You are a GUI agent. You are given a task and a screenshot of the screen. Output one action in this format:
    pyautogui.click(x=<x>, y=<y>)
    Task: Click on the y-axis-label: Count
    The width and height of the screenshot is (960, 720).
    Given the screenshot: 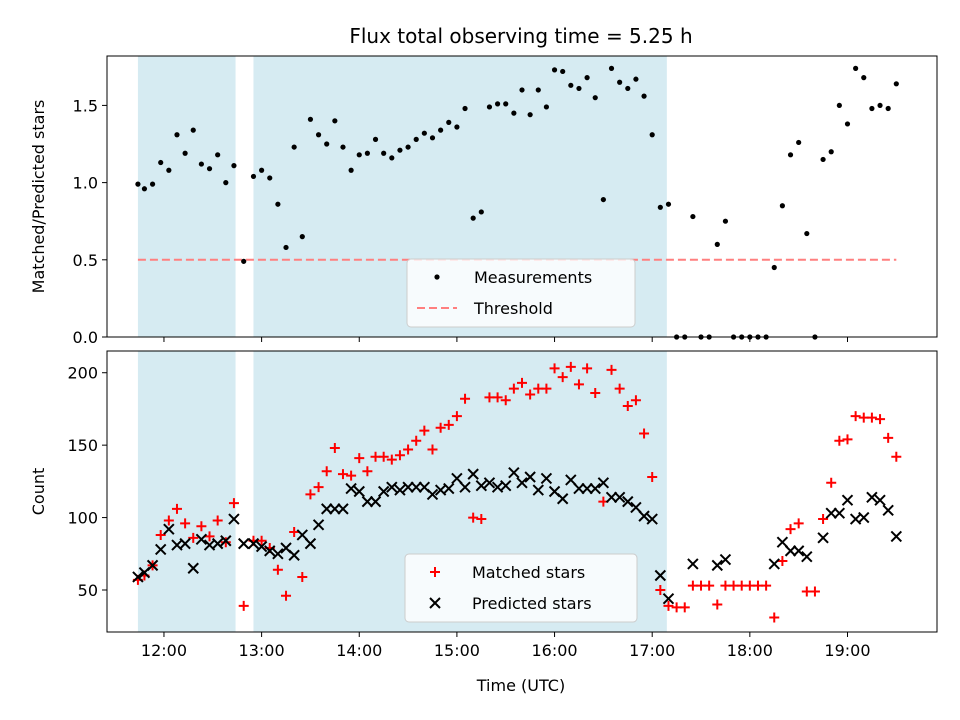 What is the action you would take?
    pyautogui.click(x=38, y=492)
    